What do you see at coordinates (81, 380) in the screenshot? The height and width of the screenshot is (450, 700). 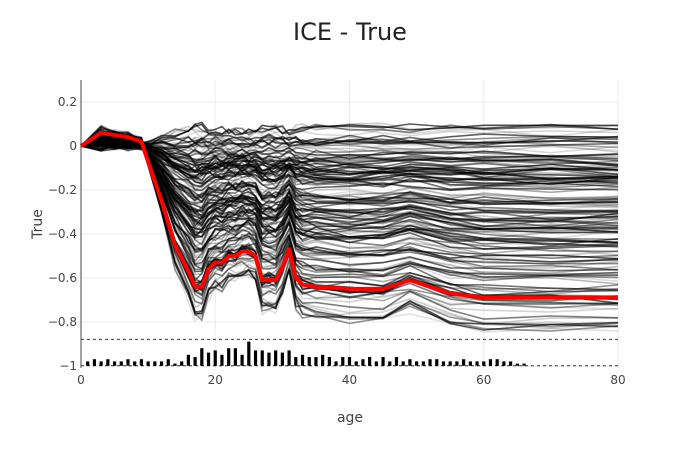 I see `x-tick-label: 0` at bounding box center [81, 380].